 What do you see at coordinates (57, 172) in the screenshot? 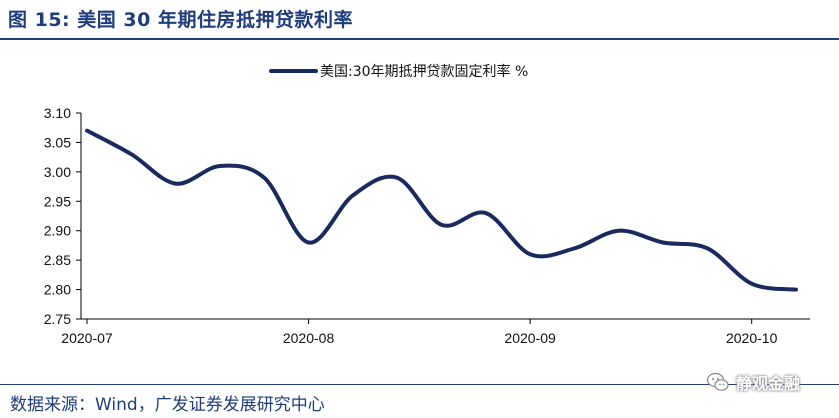
I see `y-tick-label: 3.00` at bounding box center [57, 172].